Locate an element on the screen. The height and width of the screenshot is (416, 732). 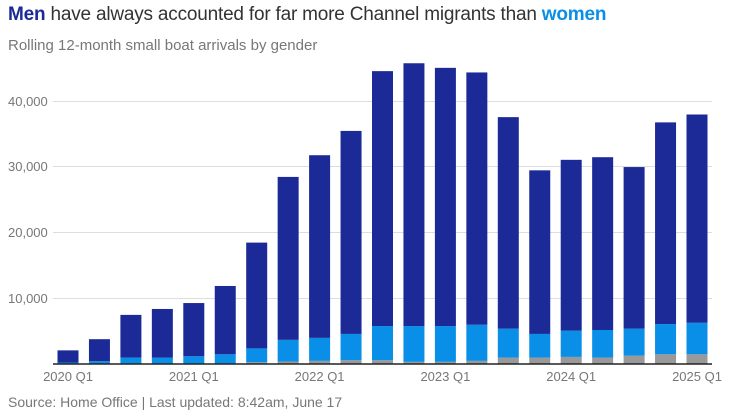
title-women-word: women is located at coordinates (574, 14).